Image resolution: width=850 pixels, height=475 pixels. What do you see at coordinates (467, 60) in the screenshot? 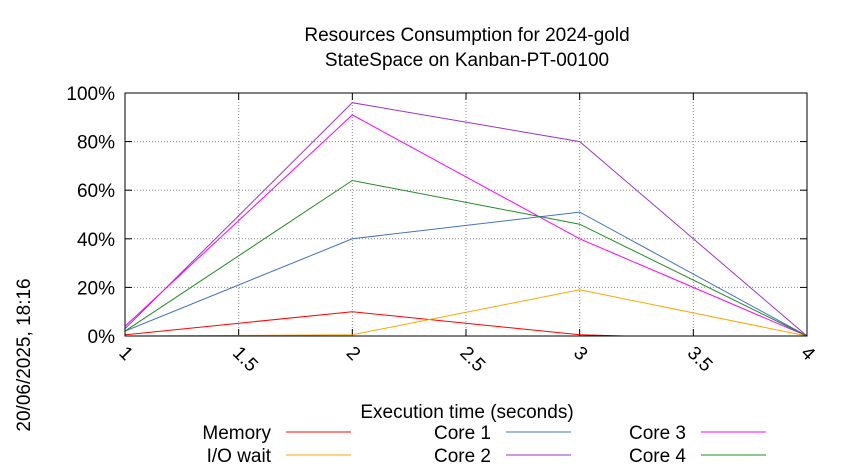
I see `chart-subtitle: StateSpace on Kanban-PT-00100` at bounding box center [467, 60].